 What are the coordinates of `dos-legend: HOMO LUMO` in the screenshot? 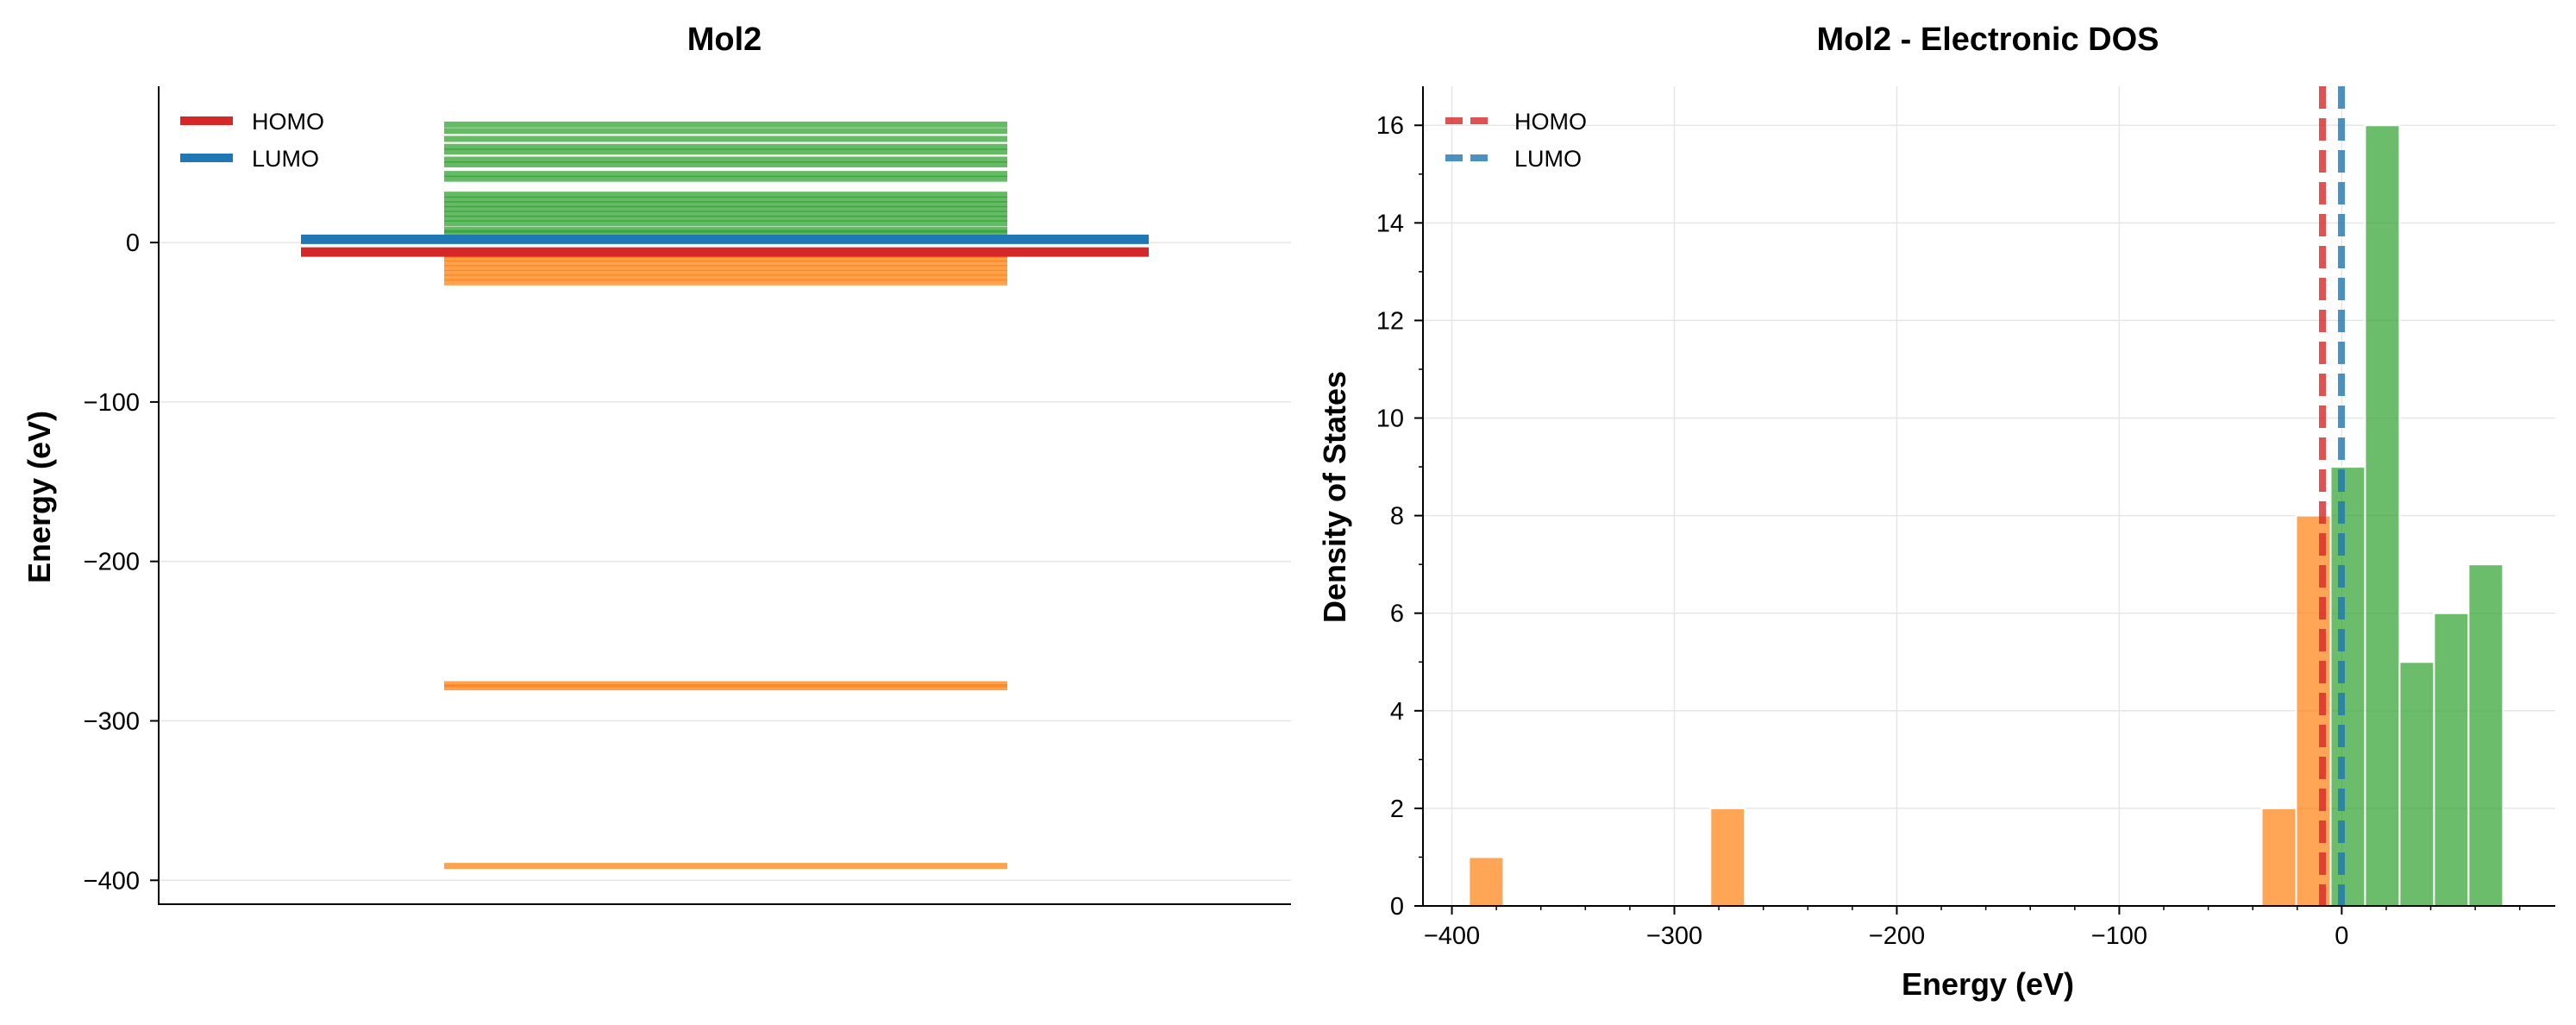 It's located at (1516, 140).